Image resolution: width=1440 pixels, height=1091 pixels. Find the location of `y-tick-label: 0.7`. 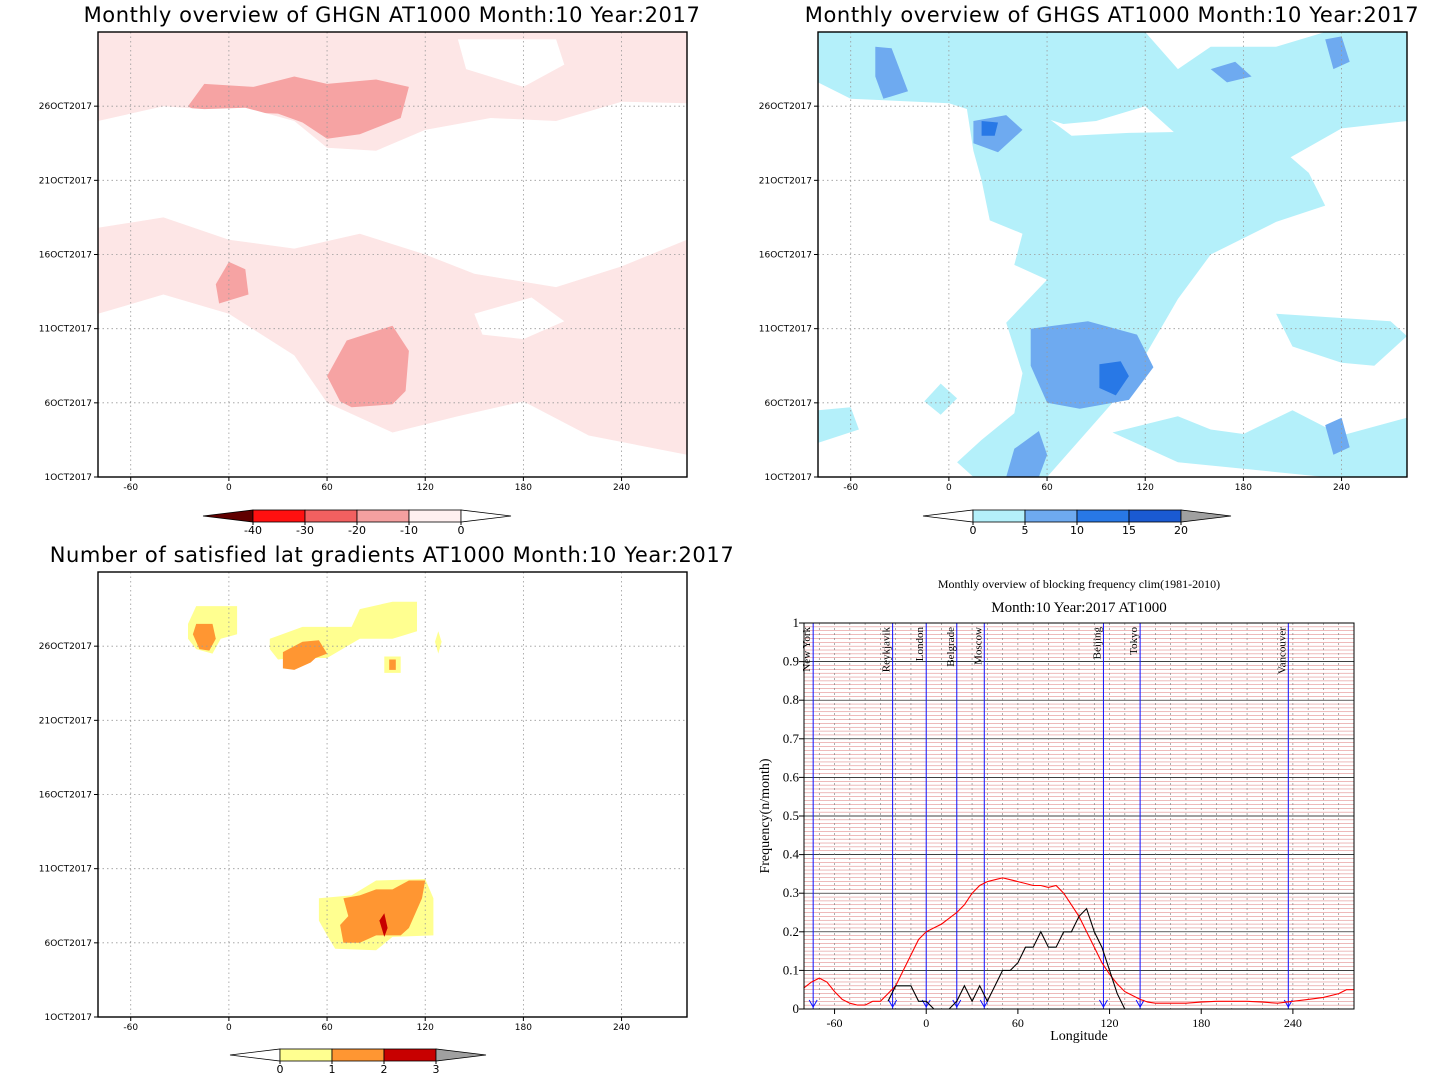

y-tick-label: 0.7 is located at coordinates (791, 738).